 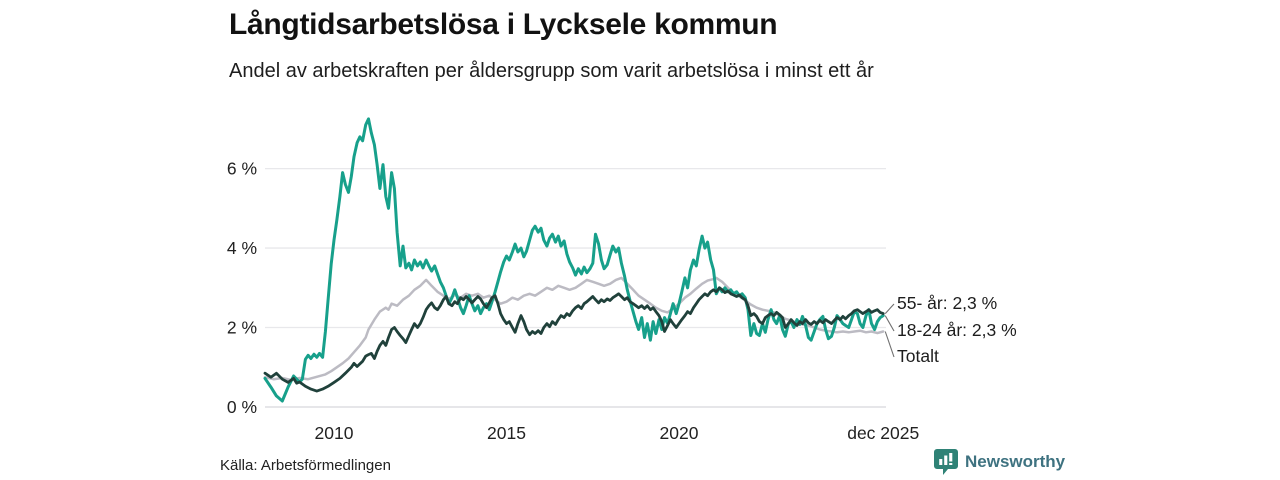 What do you see at coordinates (951, 464) in the screenshot?
I see `exclamation-dot` at bounding box center [951, 464].